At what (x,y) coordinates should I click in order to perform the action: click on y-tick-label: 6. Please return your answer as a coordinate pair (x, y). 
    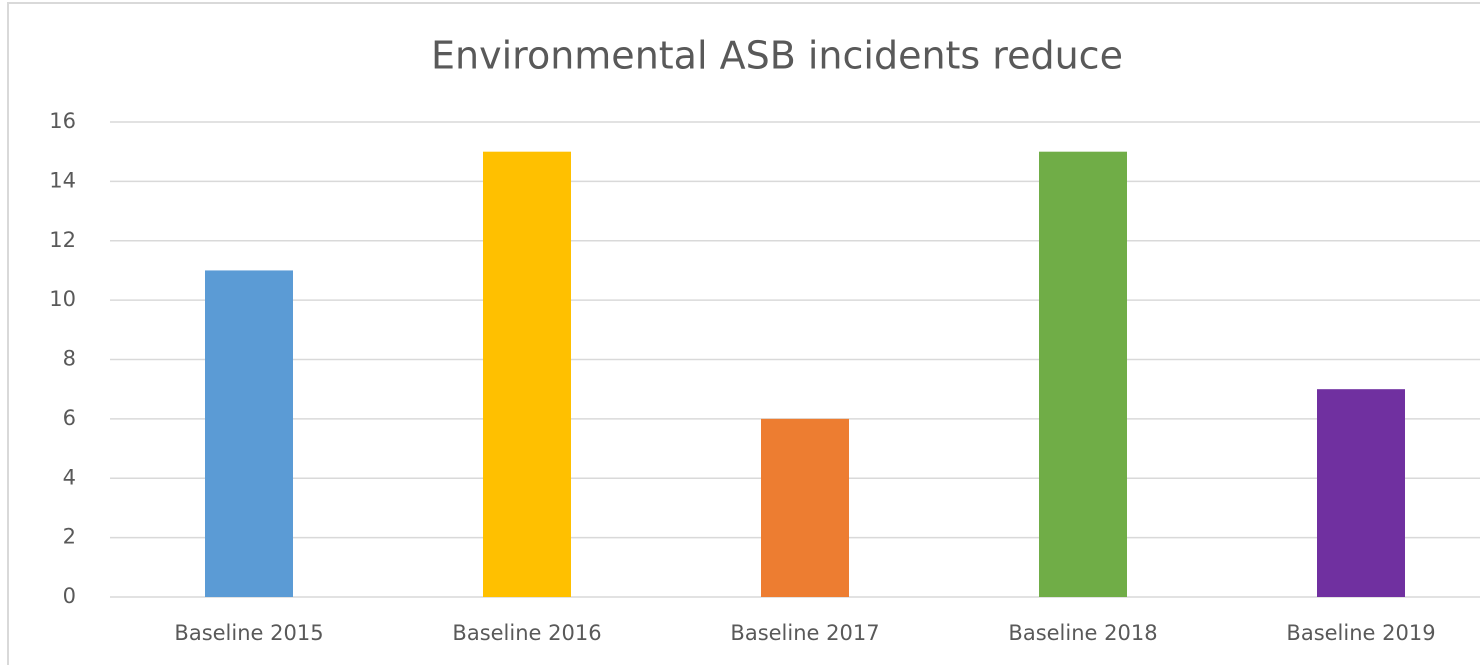
    Looking at the image, I should click on (69, 418).